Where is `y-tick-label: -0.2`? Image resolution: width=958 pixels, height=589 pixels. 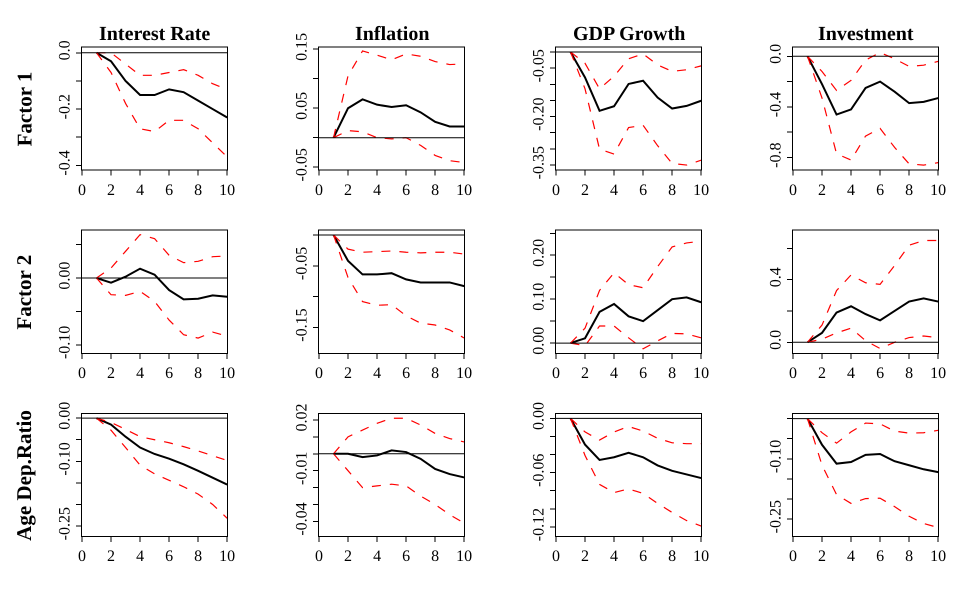 y-tick-label: -0.2 is located at coordinates (65, 107).